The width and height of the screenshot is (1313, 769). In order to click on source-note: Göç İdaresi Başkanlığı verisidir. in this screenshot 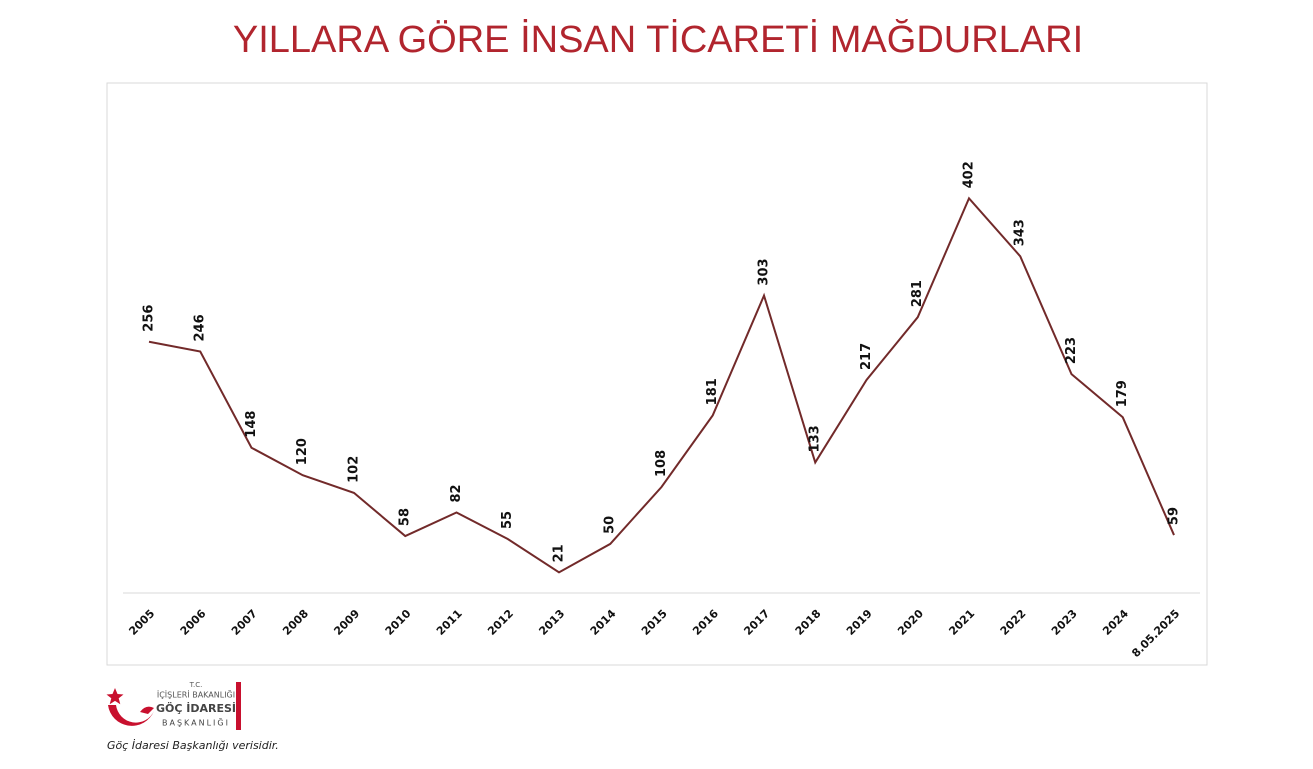, I will do `click(193, 745)`.